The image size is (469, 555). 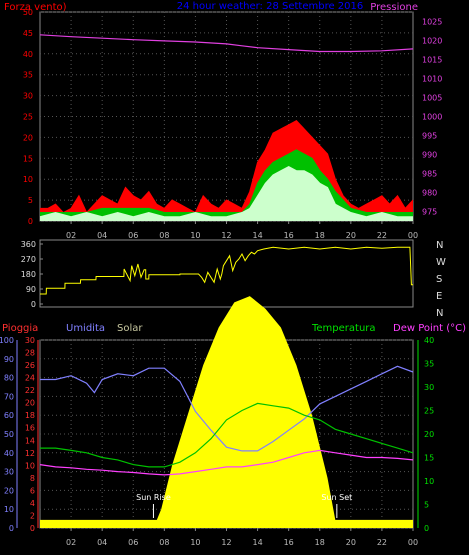 I want to click on compass-label: E, so click(x=439, y=296).